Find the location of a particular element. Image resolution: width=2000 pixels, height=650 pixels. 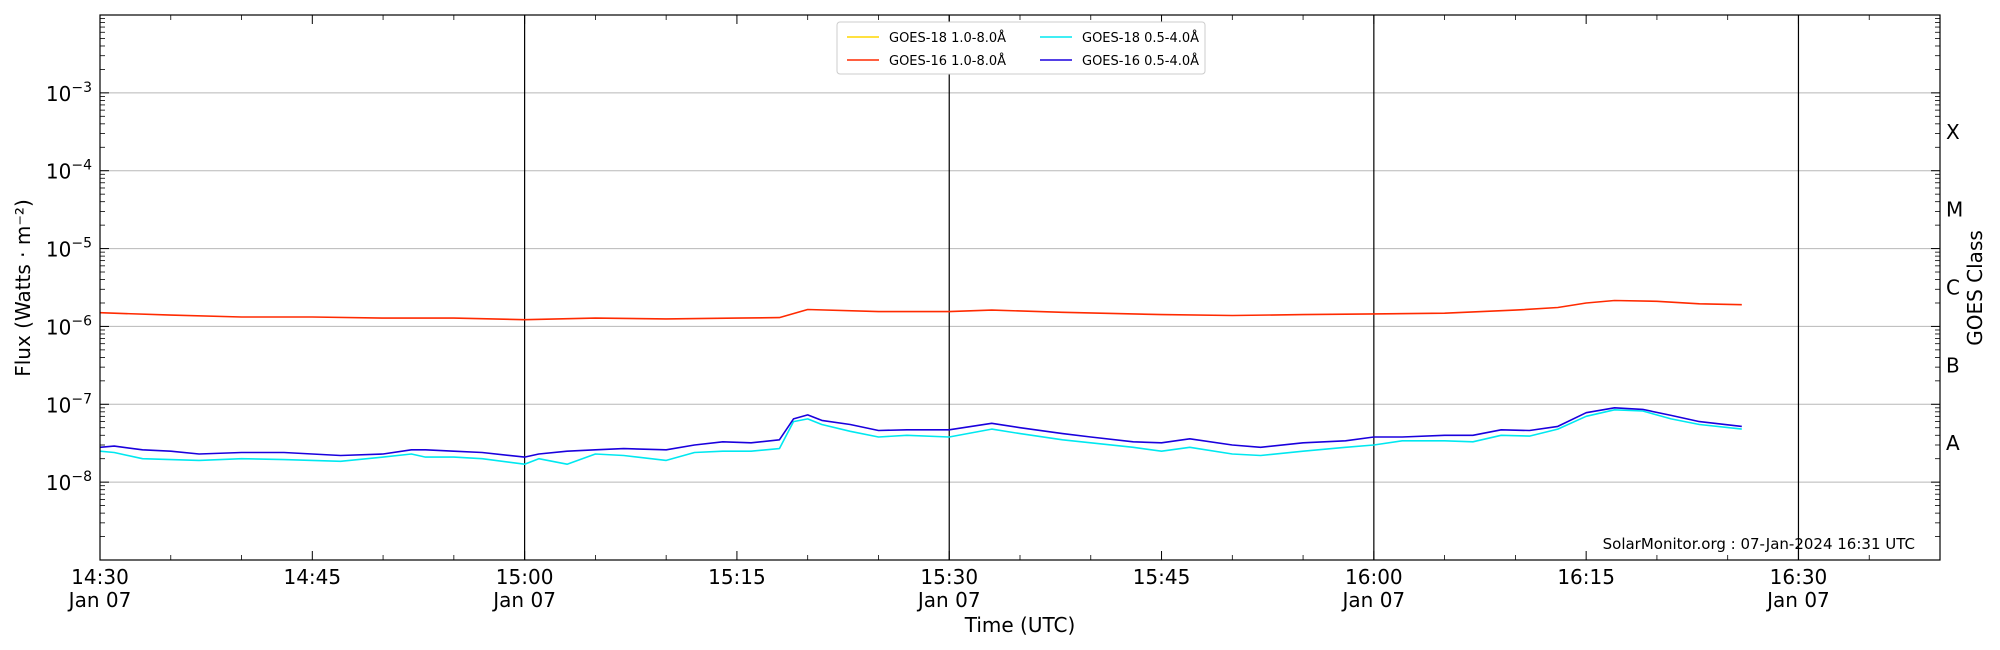

goes-class-label: M is located at coordinates (1954, 210).